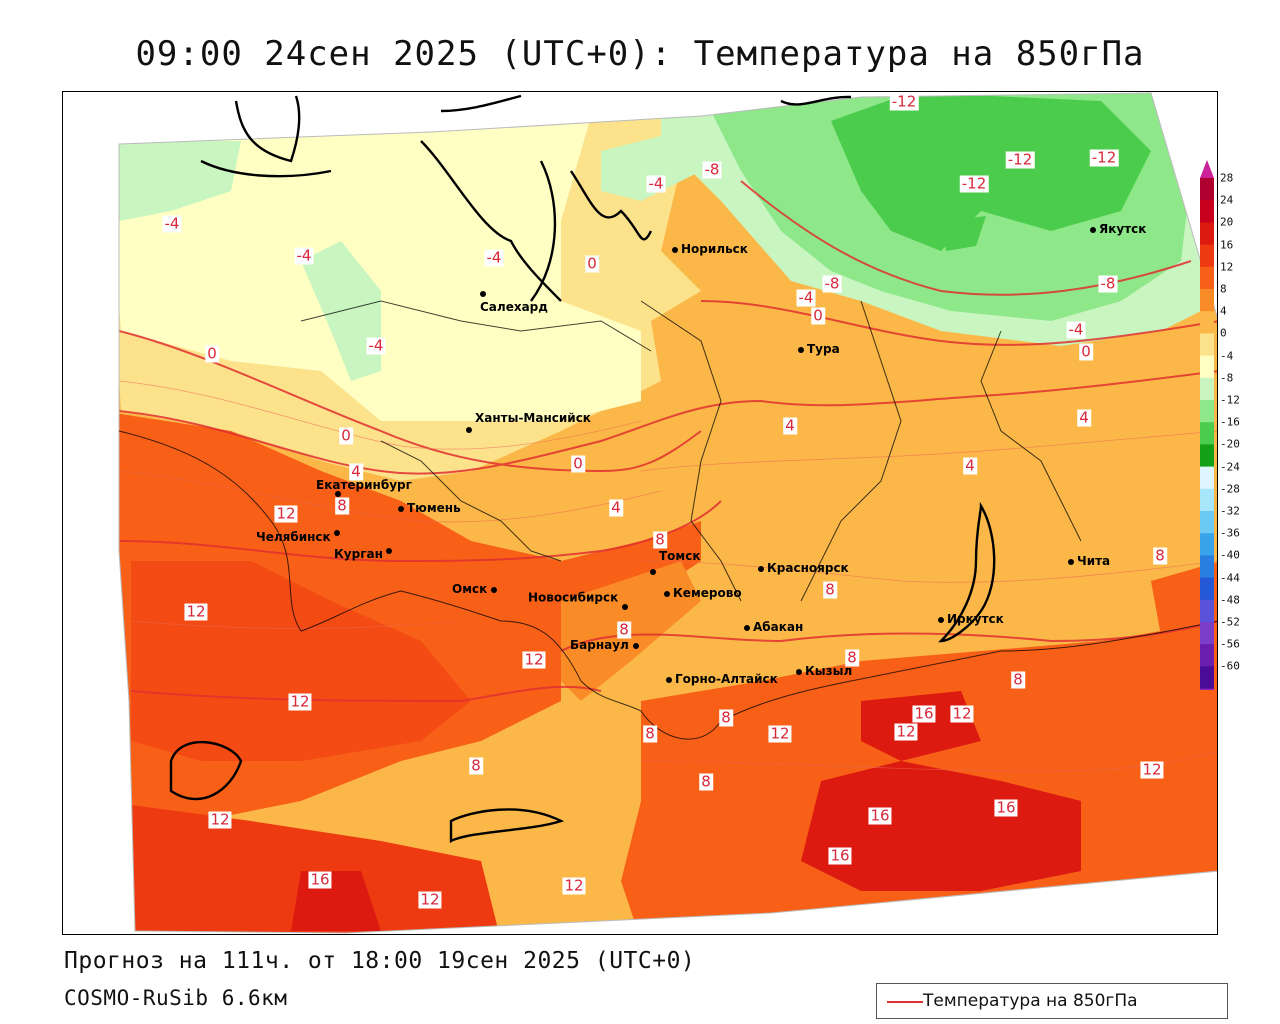 The width and height of the screenshot is (1280, 1024). Describe the element at coordinates (710, 249) in the screenshot. I see `city-norilsk: Норильск` at that location.